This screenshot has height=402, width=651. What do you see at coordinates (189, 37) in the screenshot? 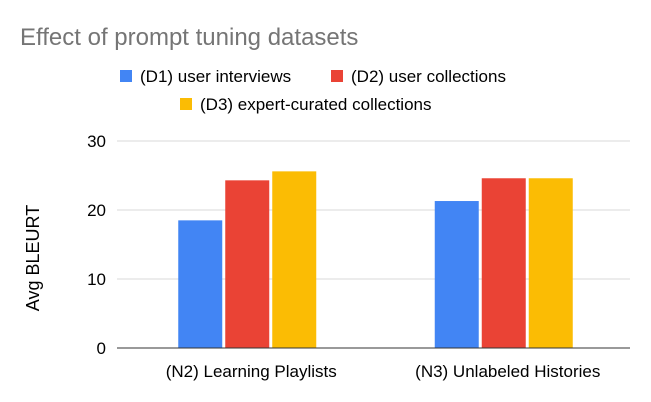
I see `chart-title: Effect of prompt tuning datasets` at bounding box center [189, 37].